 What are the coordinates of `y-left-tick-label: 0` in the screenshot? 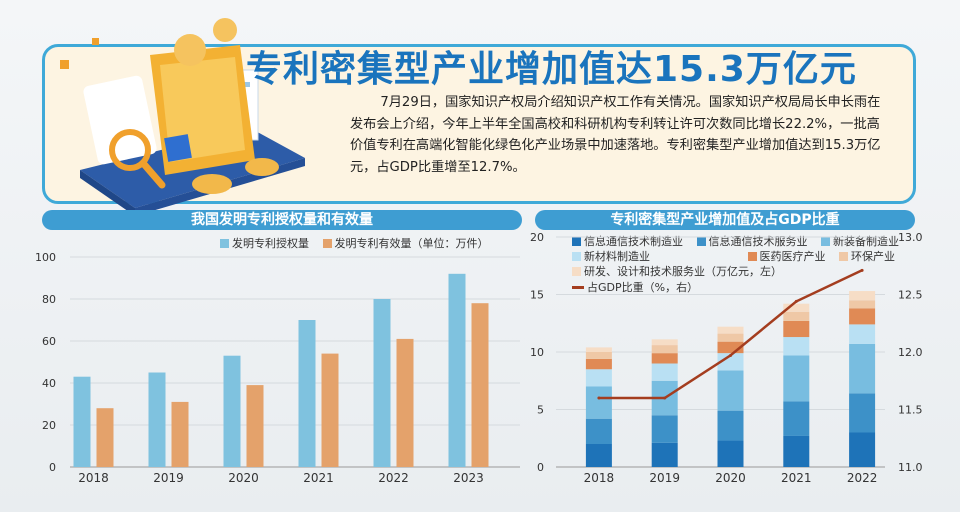 It's located at (540, 467).